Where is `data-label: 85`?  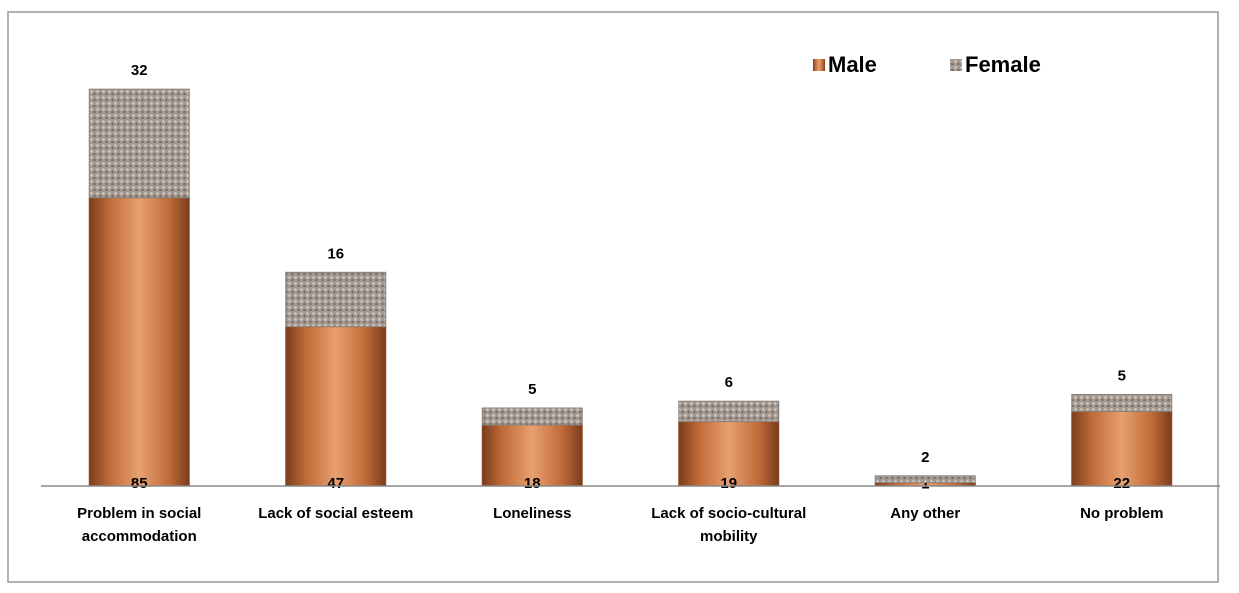 data-label: 85 is located at coordinates (139, 483).